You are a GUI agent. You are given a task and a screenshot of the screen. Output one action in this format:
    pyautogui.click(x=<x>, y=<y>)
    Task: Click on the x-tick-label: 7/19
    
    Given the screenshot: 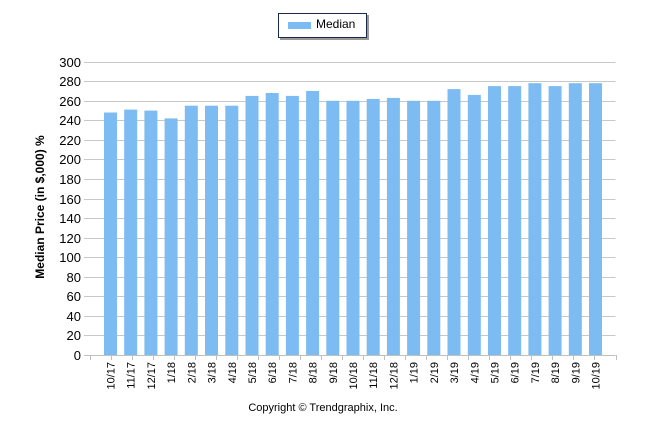 What is the action you would take?
    pyautogui.click(x=536, y=372)
    